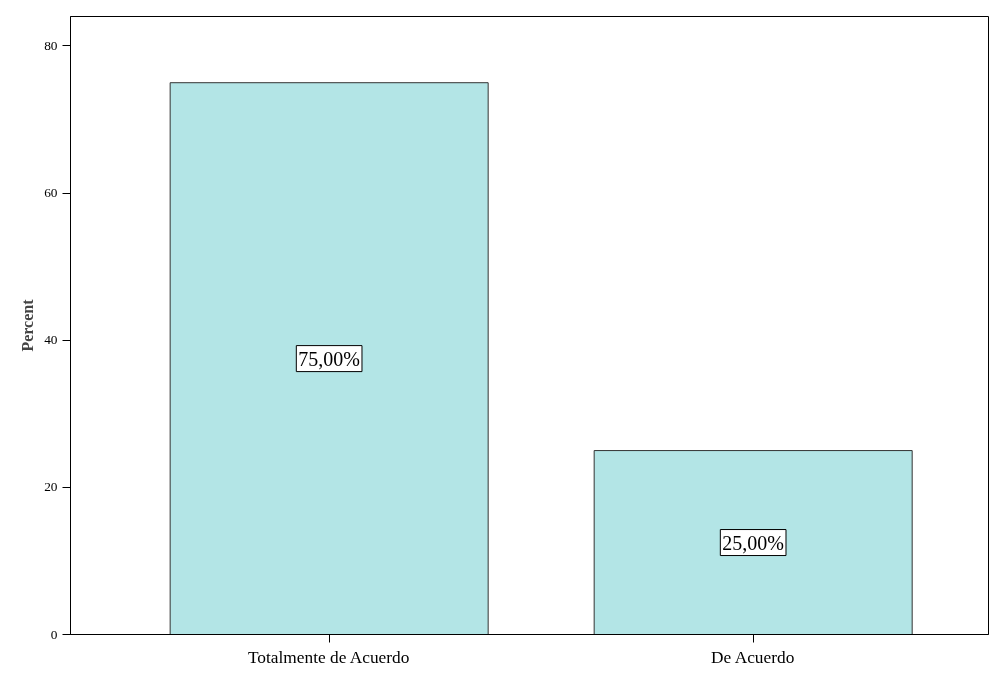  What do you see at coordinates (753, 542) in the screenshot?
I see `data-label: 25,00%` at bounding box center [753, 542].